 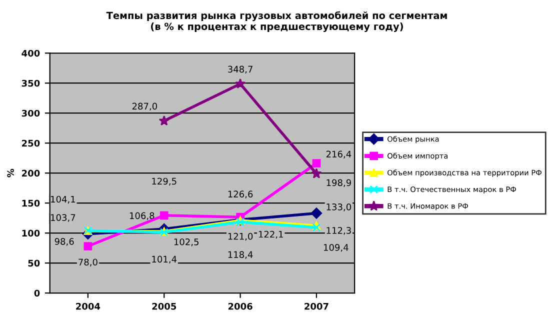 I want to click on data-label: 112,3, so click(x=338, y=231).